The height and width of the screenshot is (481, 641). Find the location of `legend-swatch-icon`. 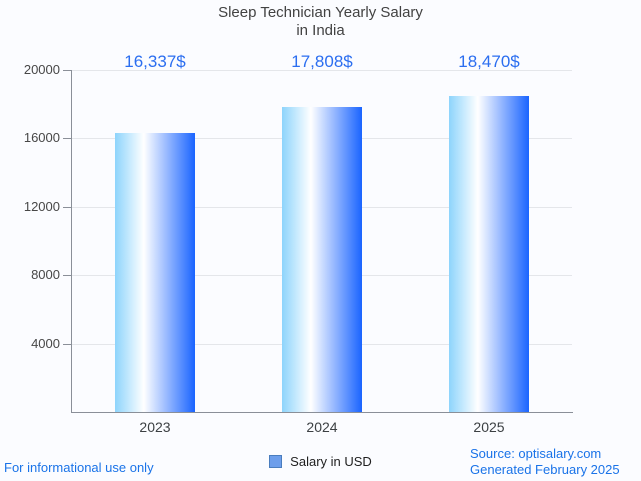

legend-swatch-icon is located at coordinates (276, 461).